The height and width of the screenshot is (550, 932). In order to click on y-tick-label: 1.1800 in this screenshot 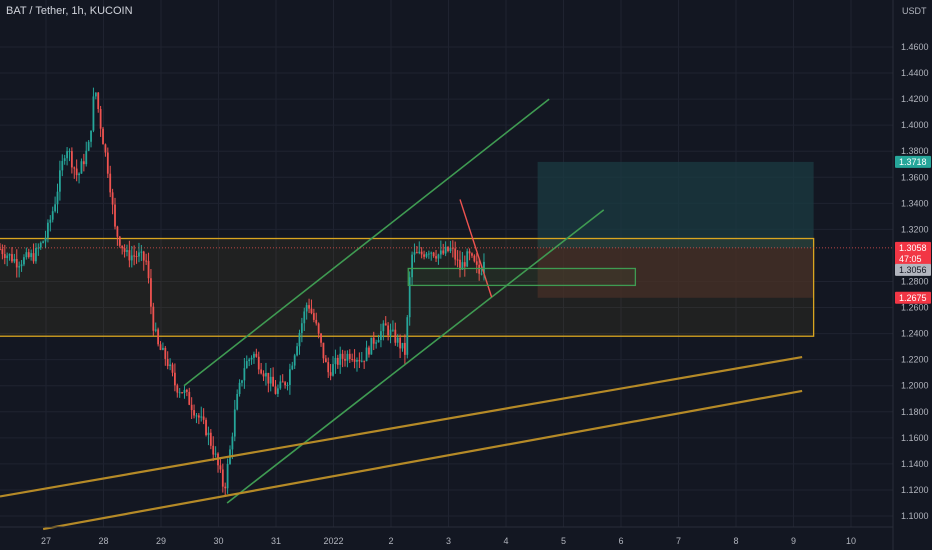, I will do `click(915, 412)`.